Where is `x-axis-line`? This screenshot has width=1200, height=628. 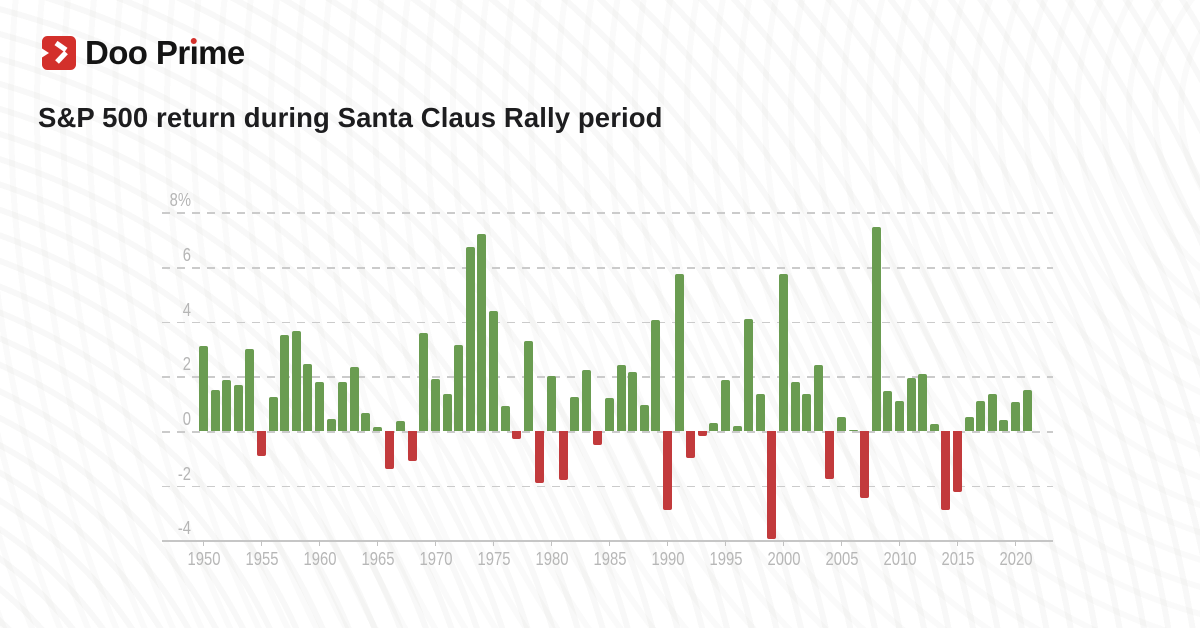 x-axis-line is located at coordinates (607, 541).